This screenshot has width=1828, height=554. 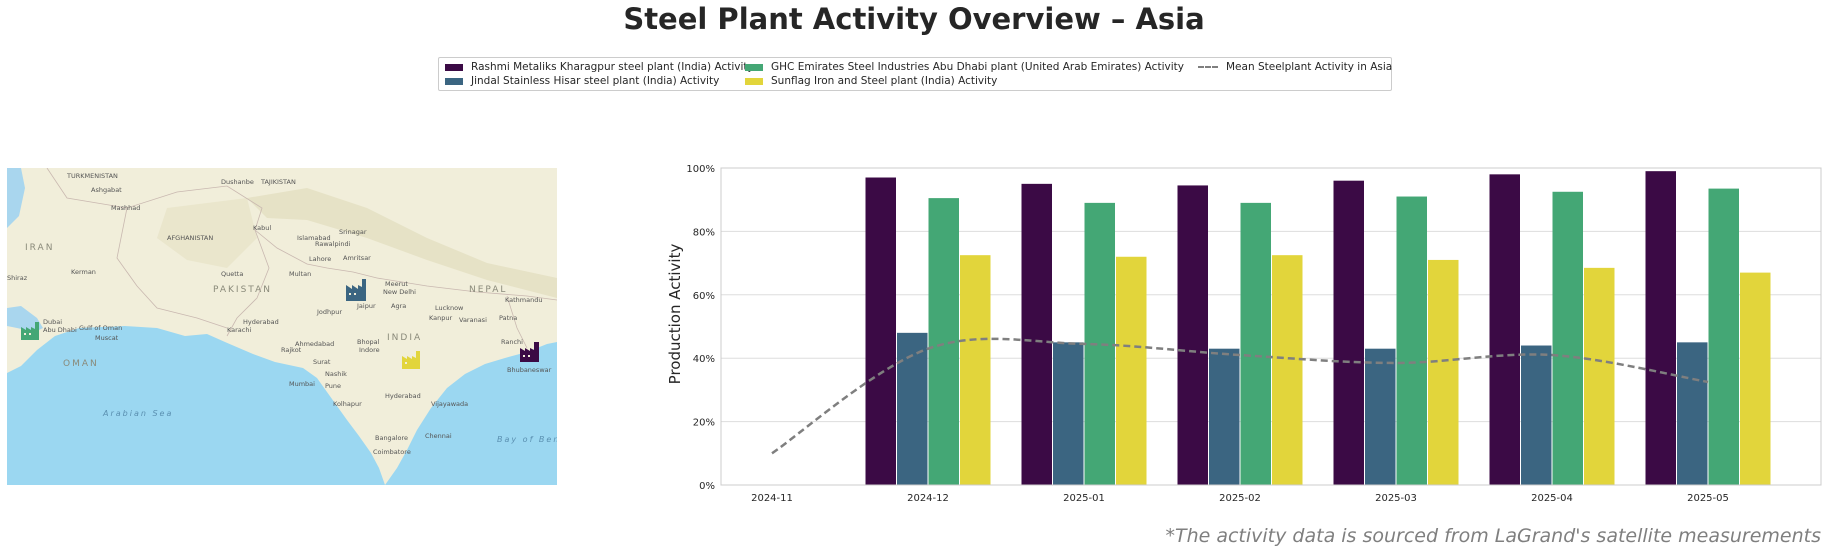 What do you see at coordinates (357, 258) in the screenshot?
I see `map-label: Amritsar` at bounding box center [357, 258].